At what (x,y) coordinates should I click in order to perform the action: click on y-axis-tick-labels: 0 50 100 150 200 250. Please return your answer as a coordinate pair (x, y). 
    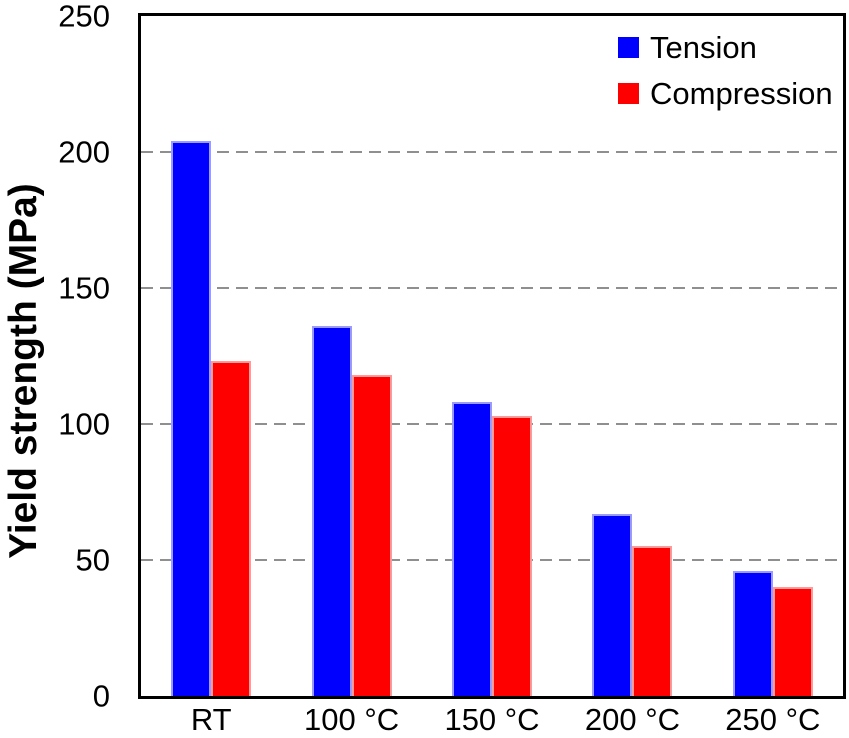
    Looking at the image, I should click on (55, 356).